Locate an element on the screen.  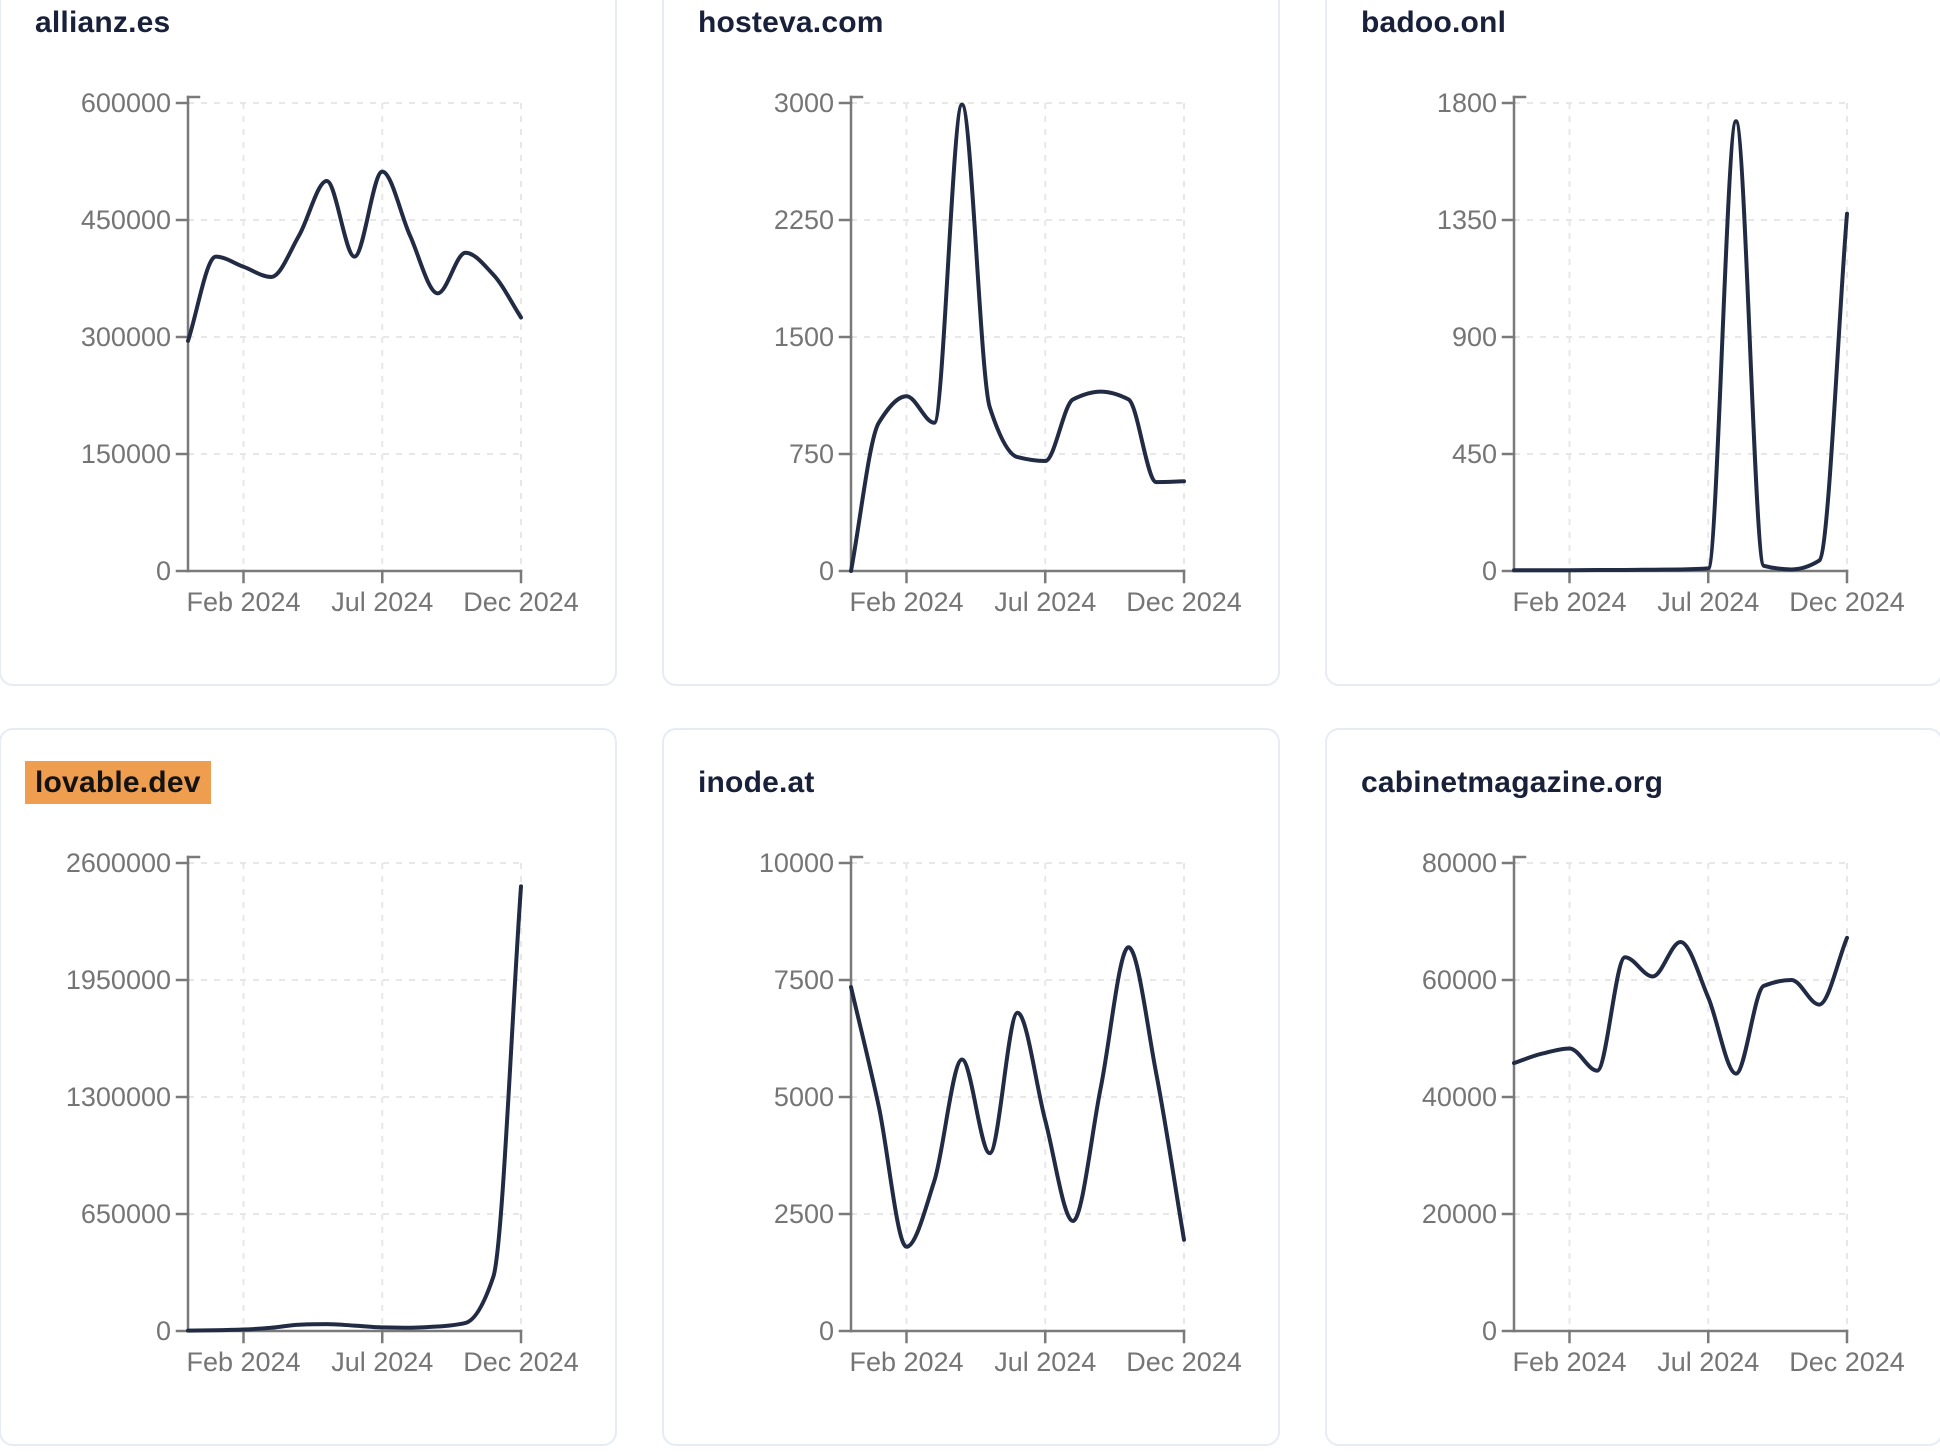
chart-title-text: hosteva.com is located at coordinates (791, 22).